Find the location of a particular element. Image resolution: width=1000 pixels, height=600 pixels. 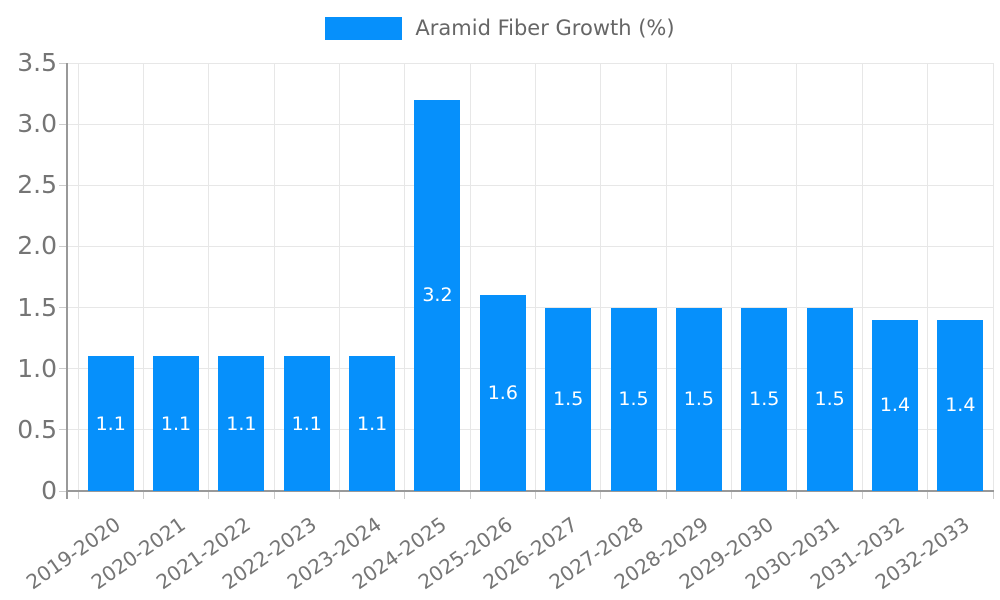

bar-value-label: 3.2 is located at coordinates (437, 295).